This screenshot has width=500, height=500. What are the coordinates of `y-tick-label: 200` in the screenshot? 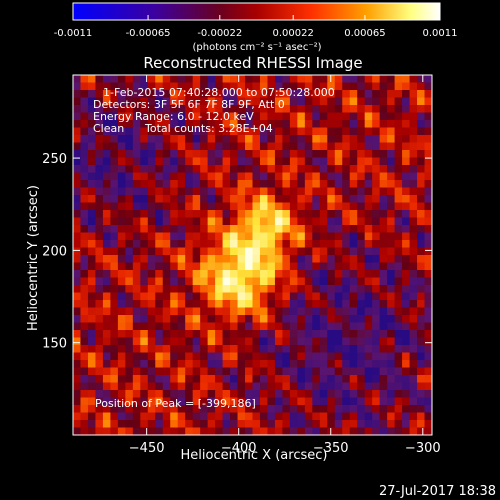 It's located at (54, 251).